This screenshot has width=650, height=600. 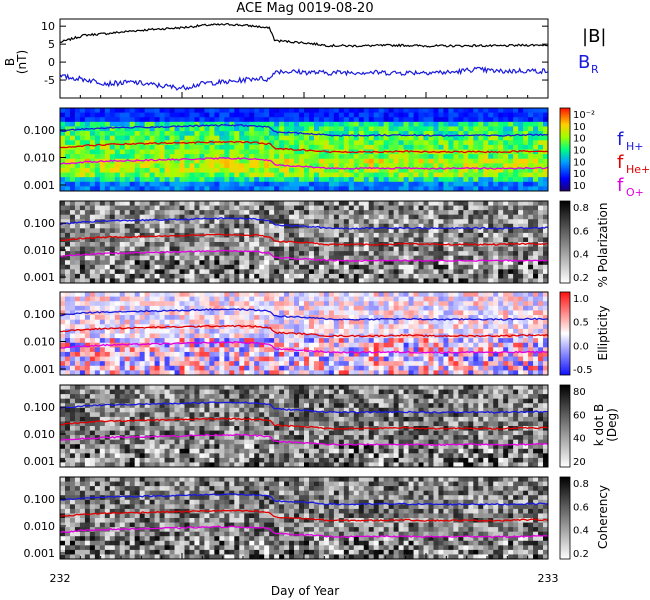 What do you see at coordinates (60, 578) in the screenshot?
I see `x-tick-232: 232` at bounding box center [60, 578].